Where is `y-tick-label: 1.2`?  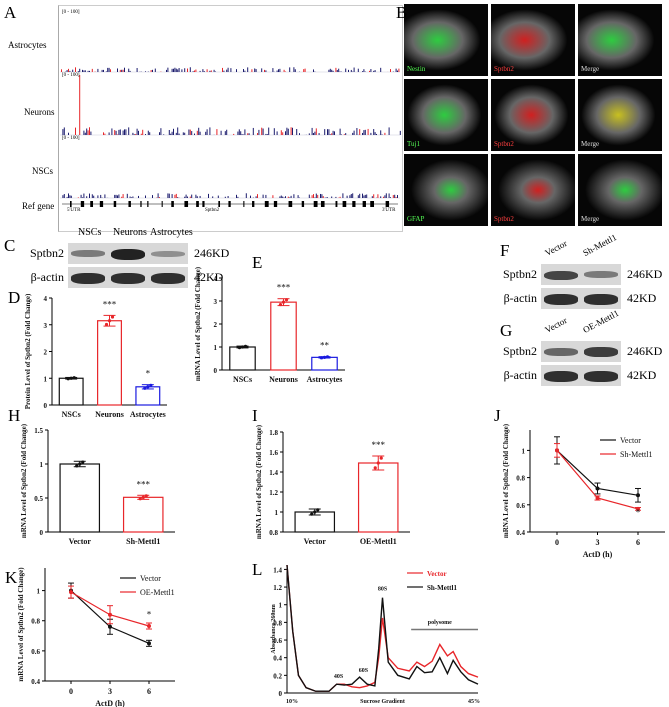
y-tick-label: 1.2 is located at coordinates (273, 493).